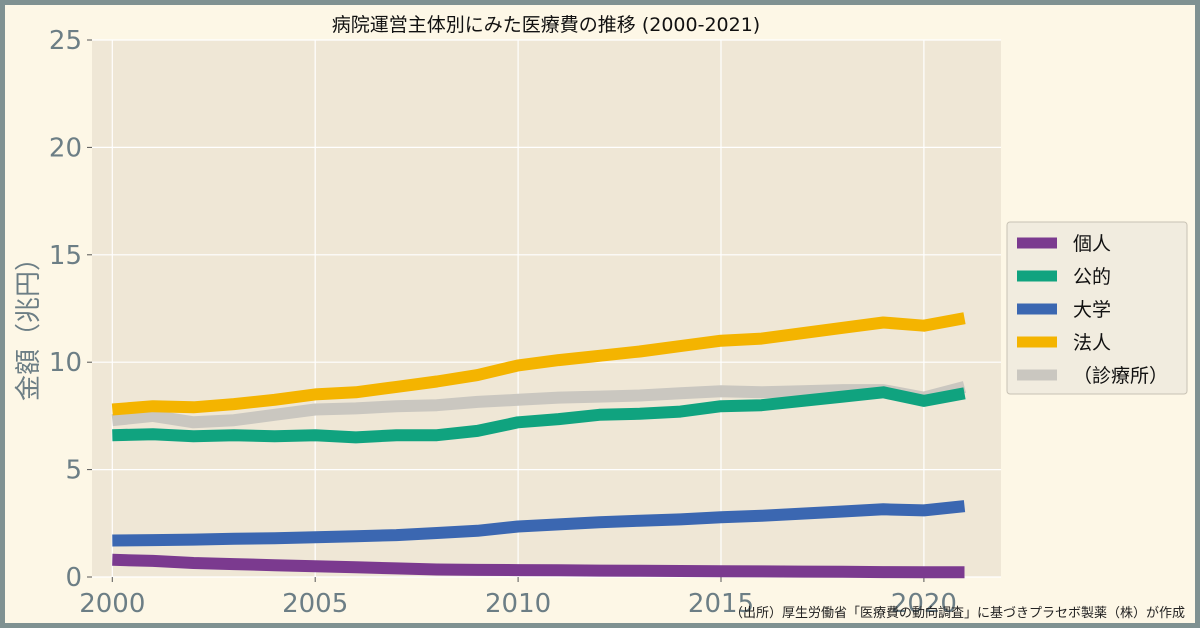  What do you see at coordinates (112, 604) in the screenshot?
I see `x-tick-label: 2000` at bounding box center [112, 604].